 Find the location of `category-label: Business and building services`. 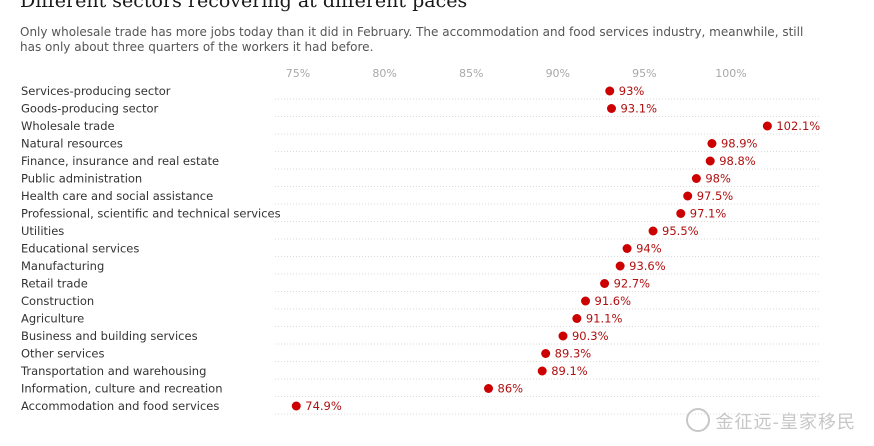

category-label: Business and building services is located at coordinates (109, 336).